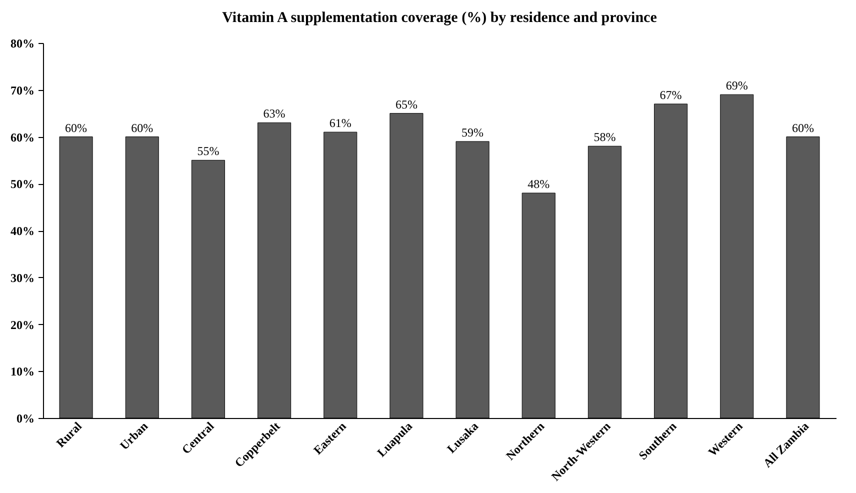 This screenshot has width=856, height=493. What do you see at coordinates (25, 419) in the screenshot?
I see `y-tick-label: 0%` at bounding box center [25, 419].